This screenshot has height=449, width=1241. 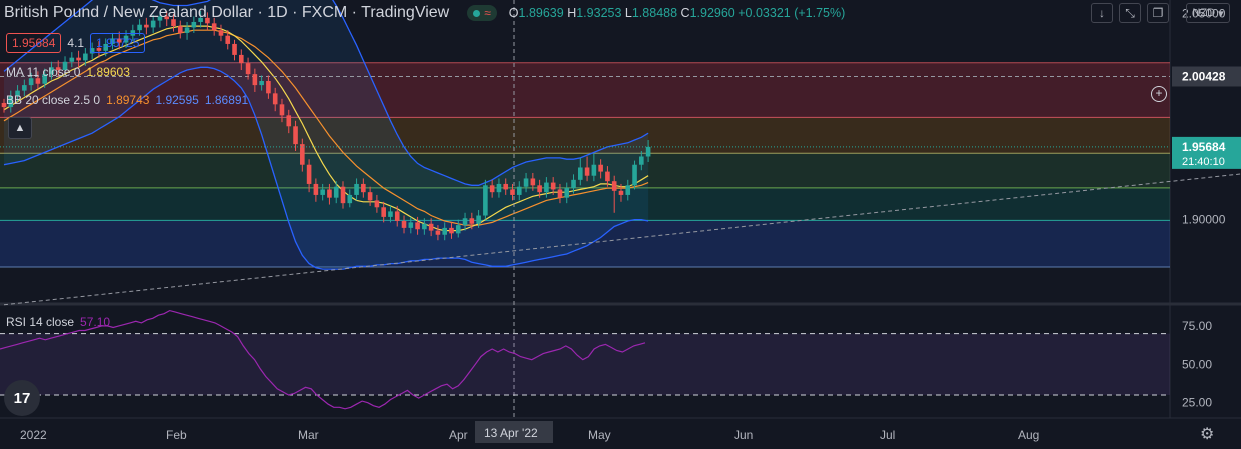 I want to click on time-tick-label: Feb, so click(x=176, y=435).